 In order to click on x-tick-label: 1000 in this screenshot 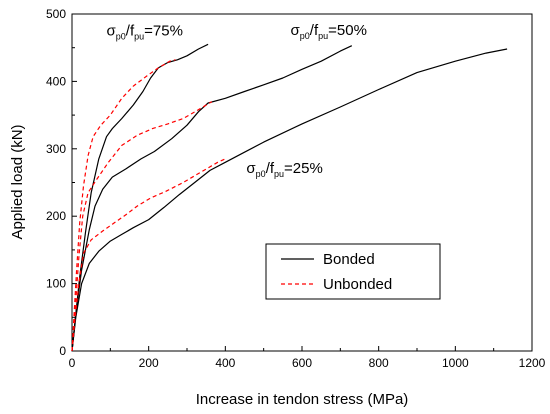, I will do `click(455, 363)`.